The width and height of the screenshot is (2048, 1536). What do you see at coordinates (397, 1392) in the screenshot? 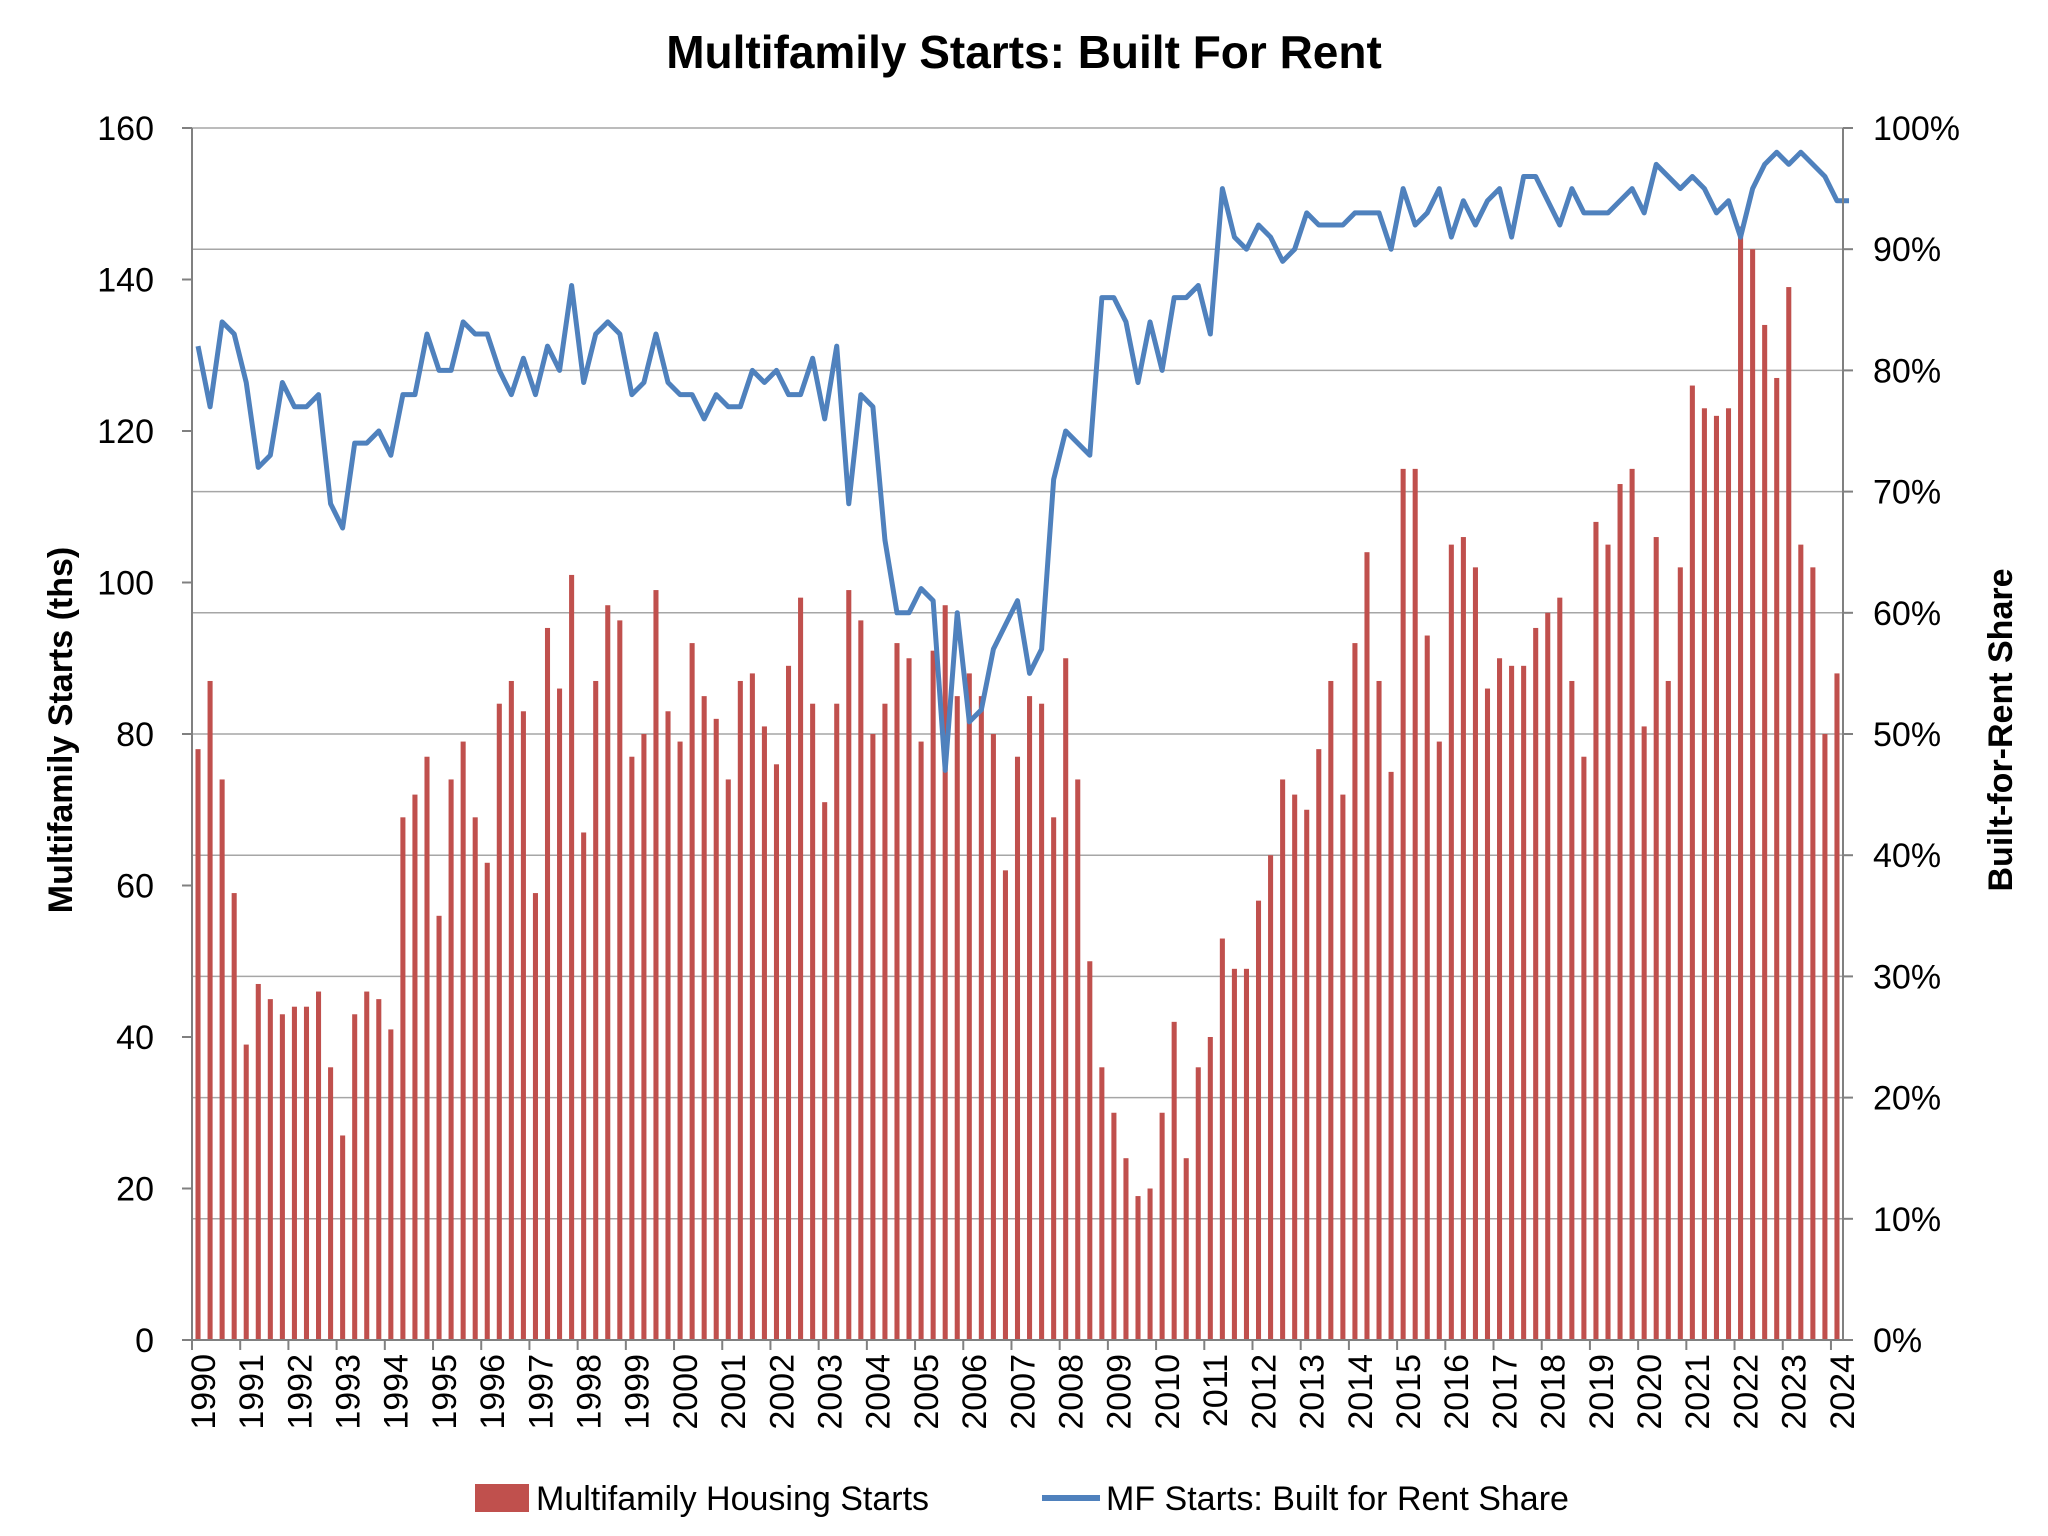
I see `x-tick-label: 1994` at bounding box center [397, 1392].